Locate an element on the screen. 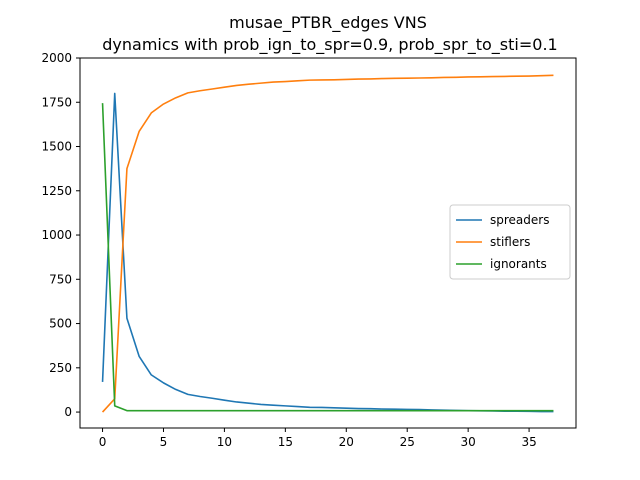 Image resolution: width=640 pixels, height=480 pixels. x-tick-label: 0 is located at coordinates (103, 442).